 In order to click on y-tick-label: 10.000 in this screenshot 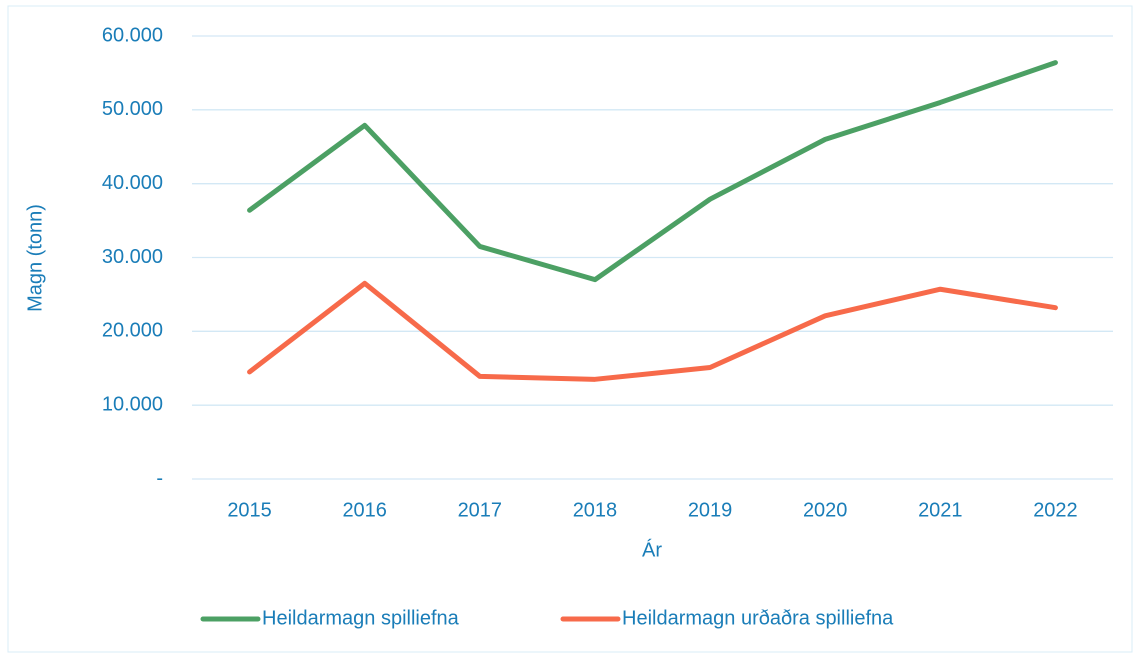, I will do `click(132, 404)`.